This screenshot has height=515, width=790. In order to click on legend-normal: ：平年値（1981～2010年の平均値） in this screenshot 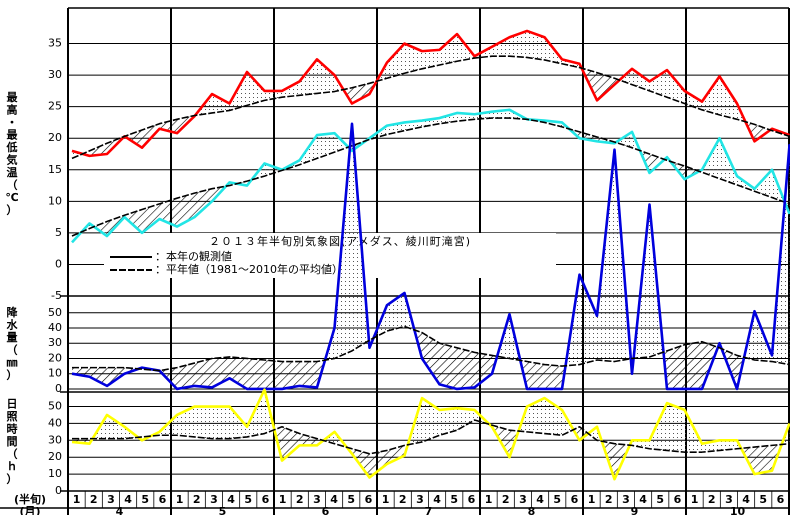, I will do `click(249, 269)`.